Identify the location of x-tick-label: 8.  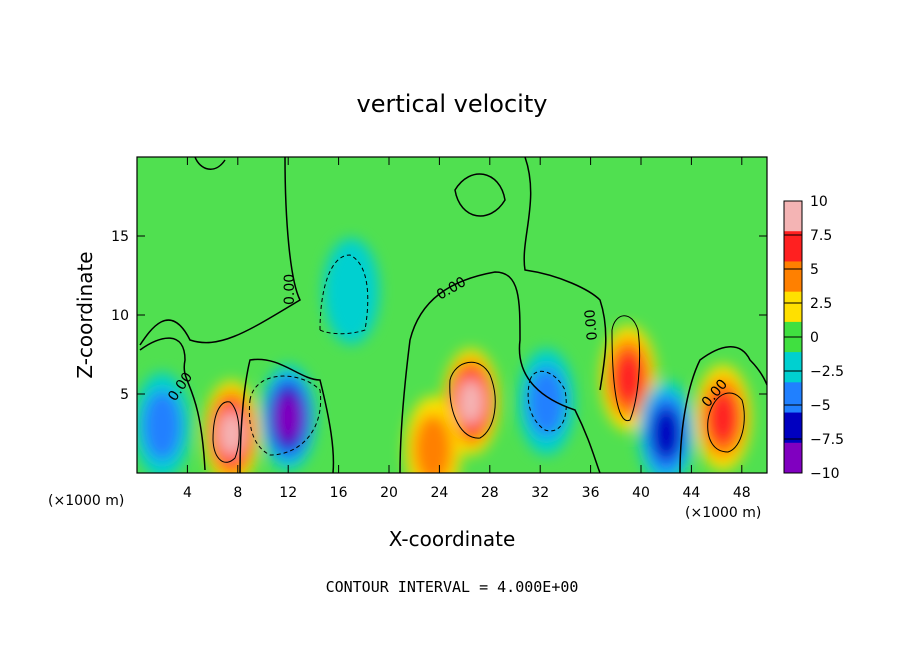
(237, 493).